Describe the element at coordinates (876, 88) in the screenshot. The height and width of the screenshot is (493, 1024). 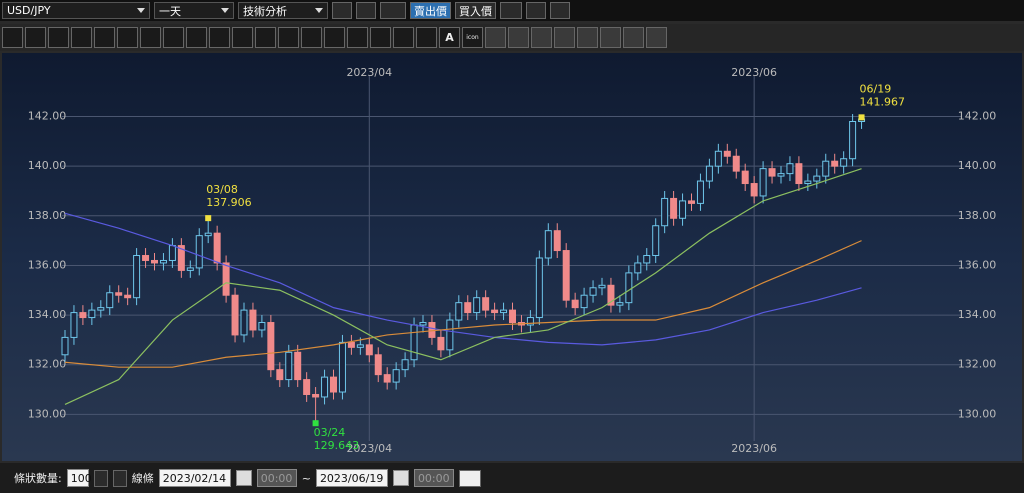
I see `annotation-date: 06/19` at that location.